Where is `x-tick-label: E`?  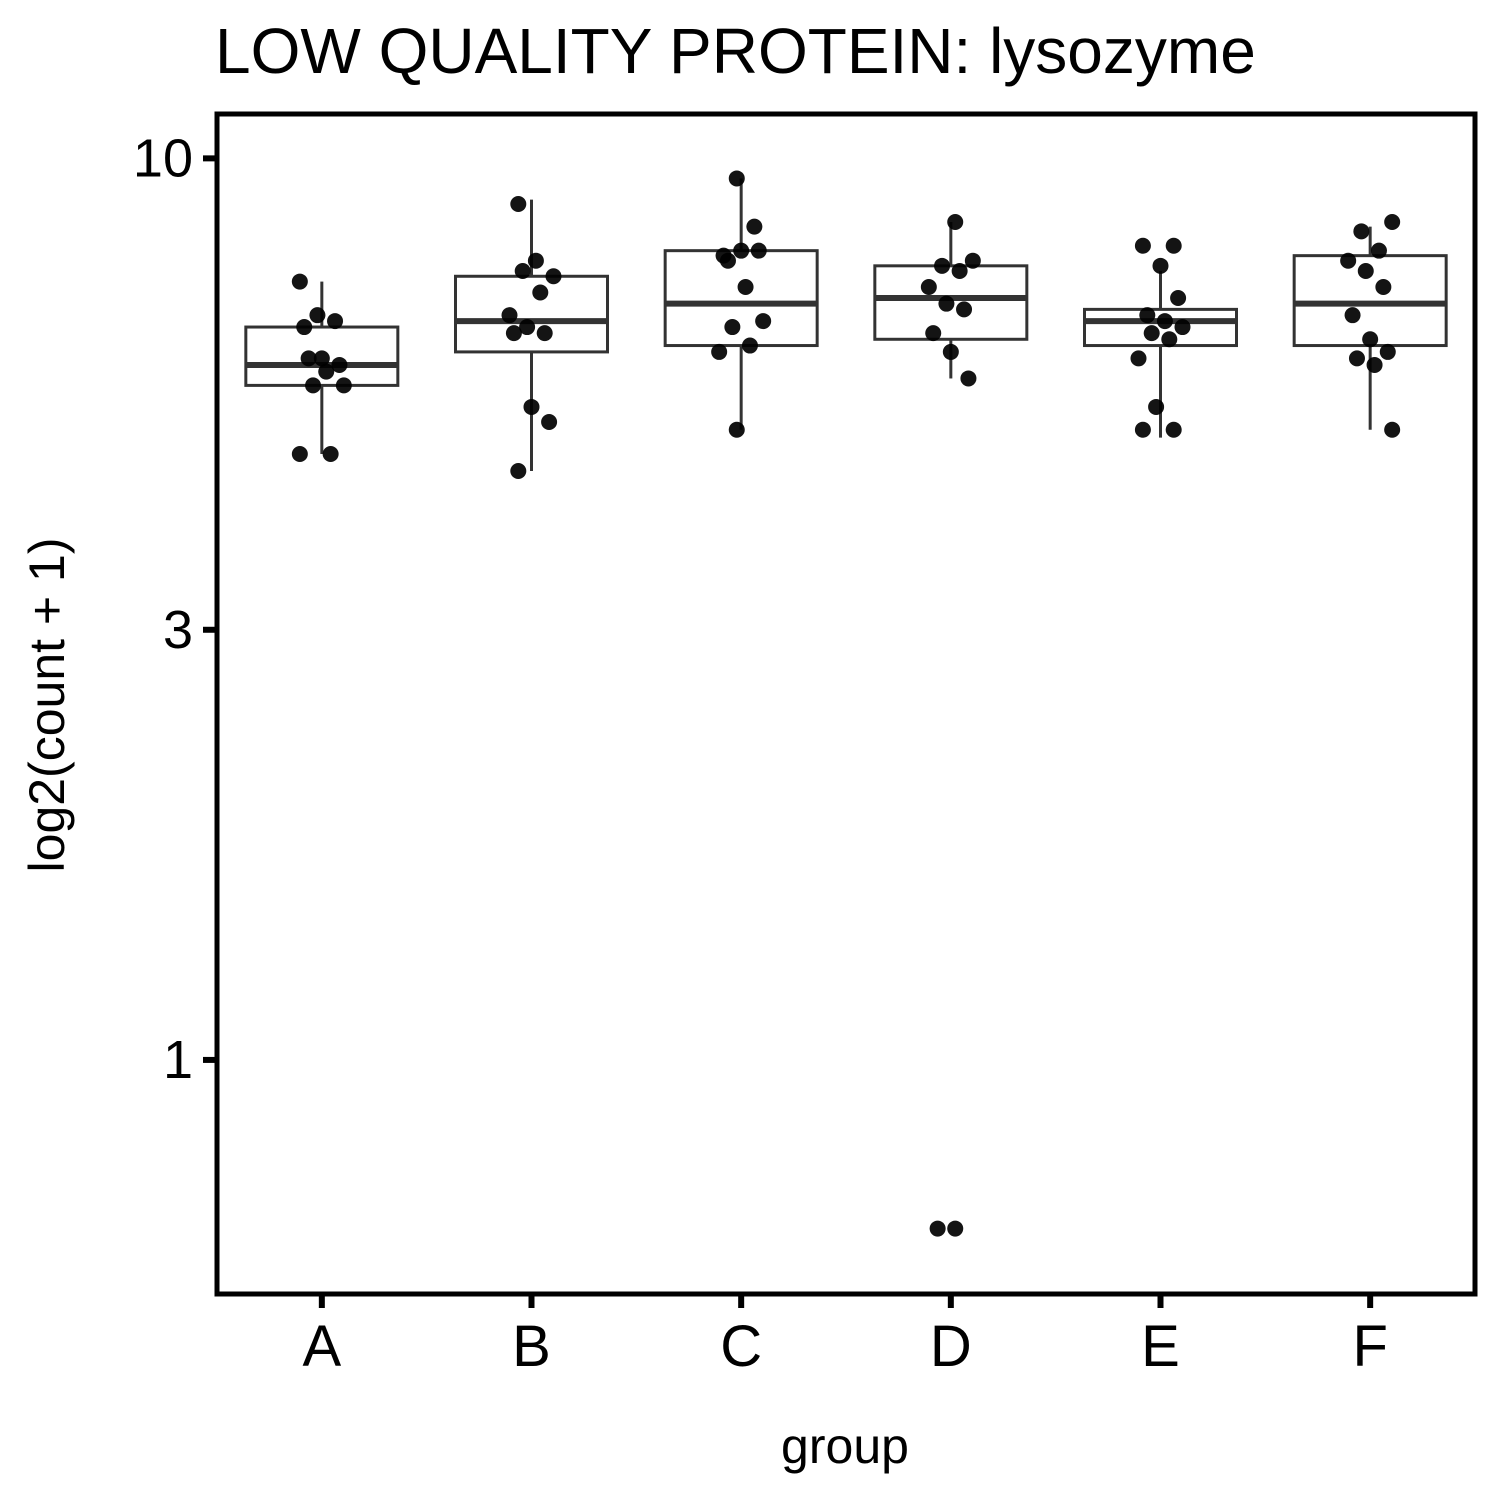
x-tick-label: E is located at coordinates (1160, 1346).